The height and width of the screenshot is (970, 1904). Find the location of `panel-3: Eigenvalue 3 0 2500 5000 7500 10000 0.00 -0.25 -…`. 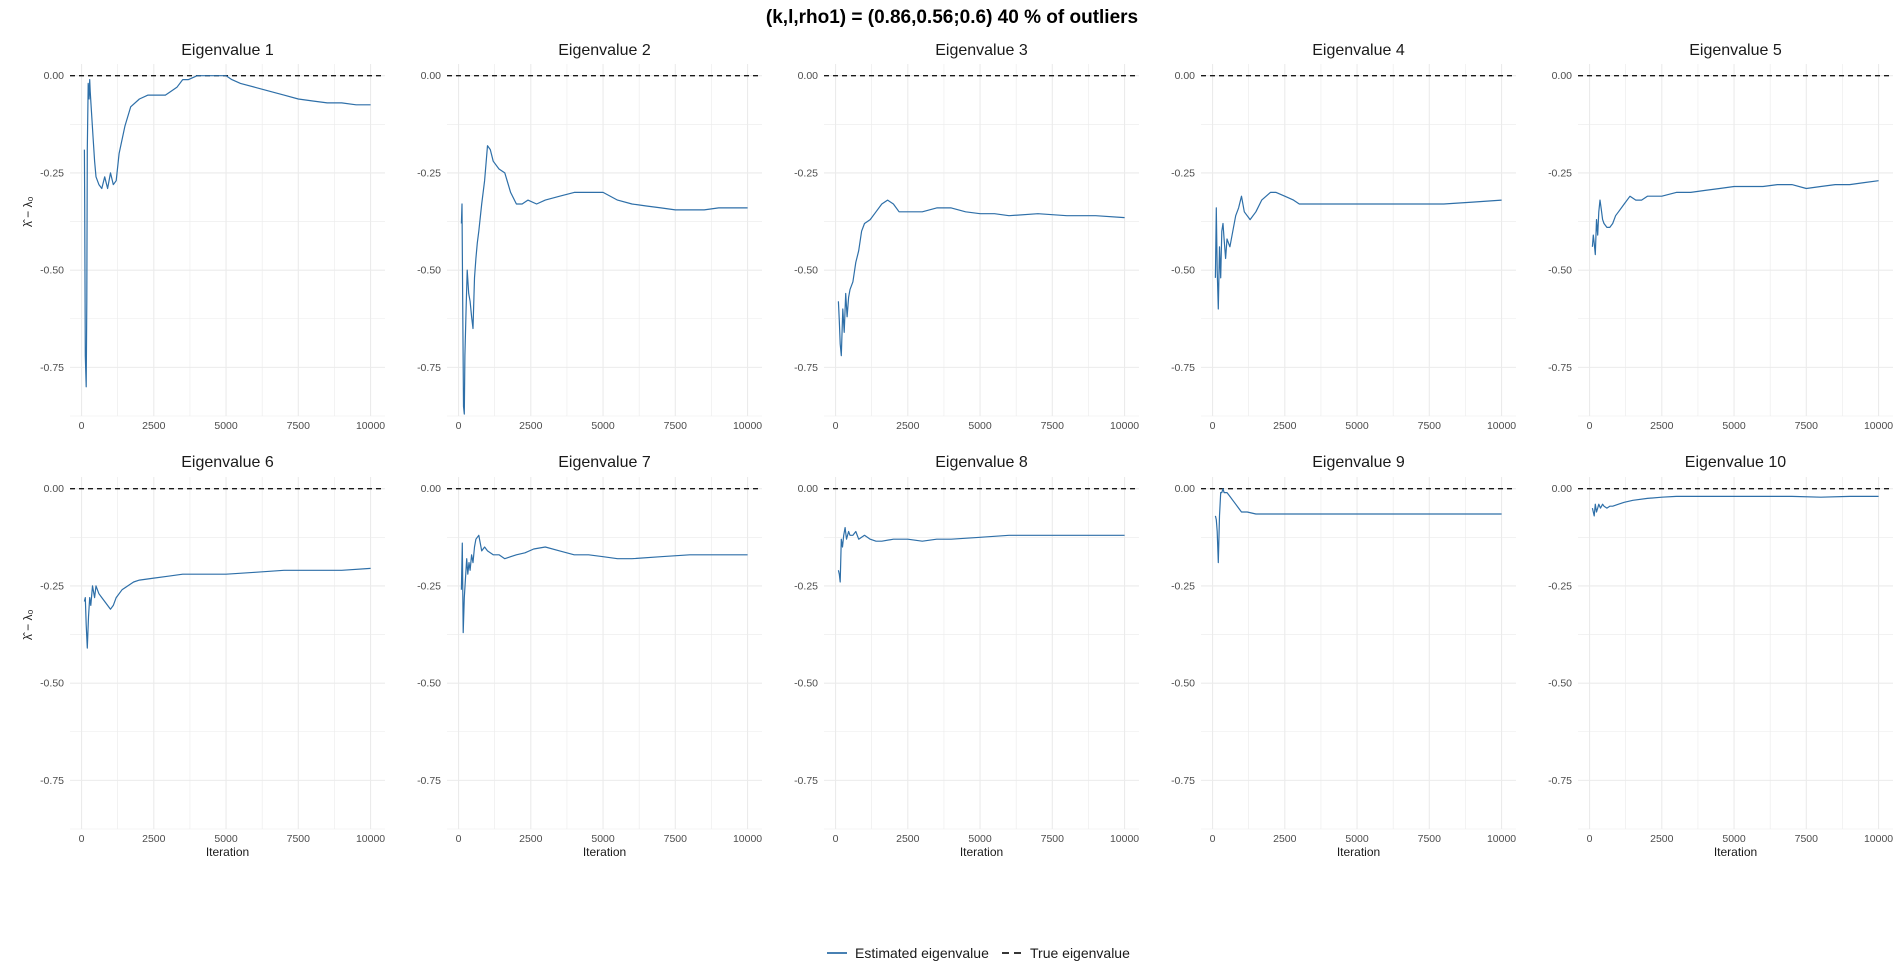

panel-3: Eigenvalue 3 0 2500 5000 7500 10000 0.00 -0.25 -… is located at coordinates (966, 237).